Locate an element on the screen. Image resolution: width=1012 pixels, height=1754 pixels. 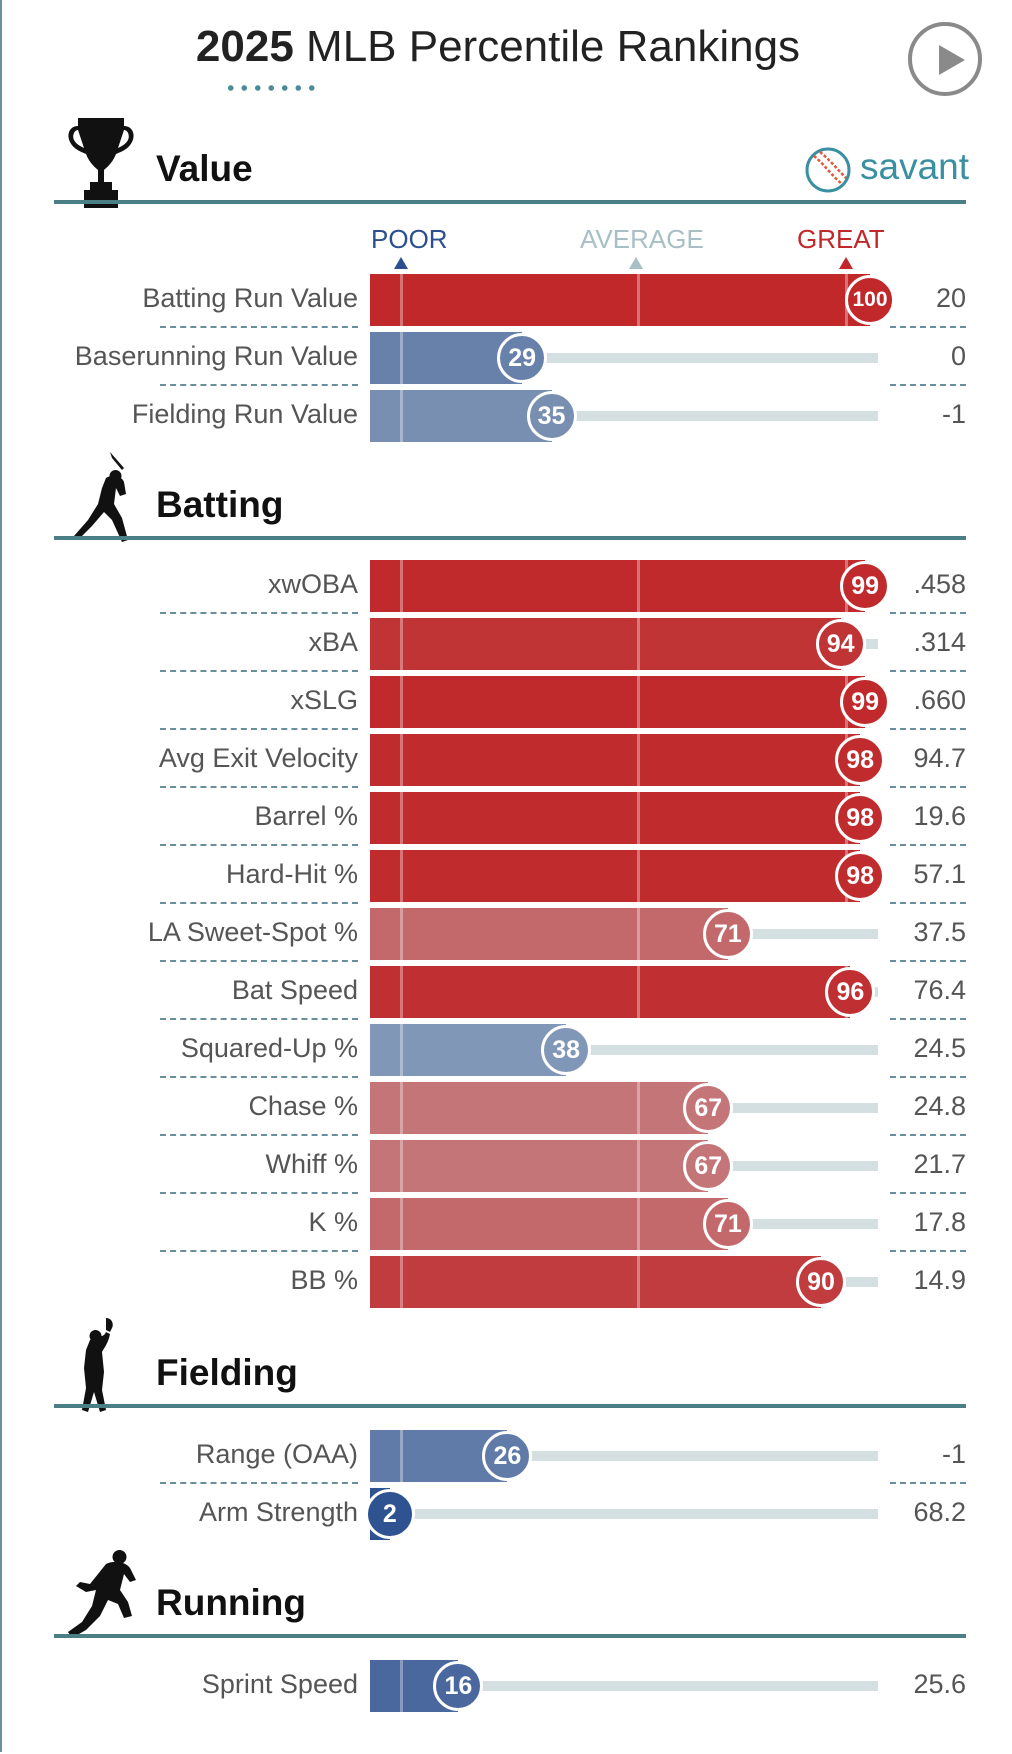
percentile-badge: 29 is located at coordinates (522, 358).